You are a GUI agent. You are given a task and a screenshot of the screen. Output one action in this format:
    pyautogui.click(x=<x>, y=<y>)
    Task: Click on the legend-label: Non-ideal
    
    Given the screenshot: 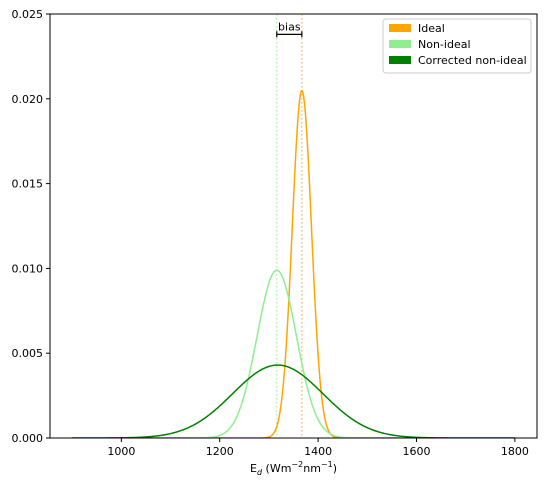 What is the action you would take?
    pyautogui.click(x=444, y=44)
    